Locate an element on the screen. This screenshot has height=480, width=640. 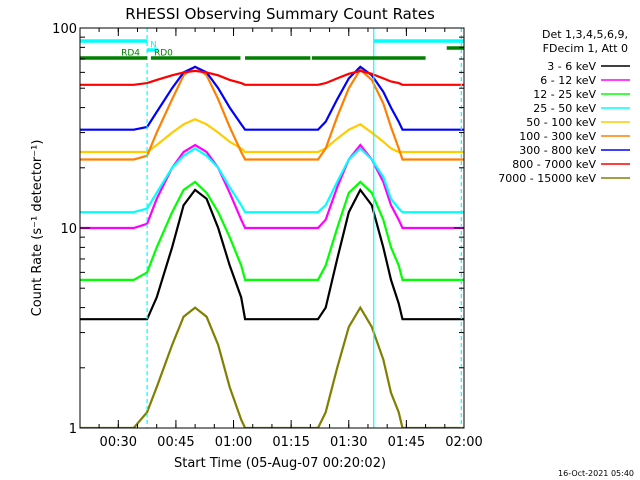
x-tick-label-4: 01:30 is located at coordinates (348, 442).